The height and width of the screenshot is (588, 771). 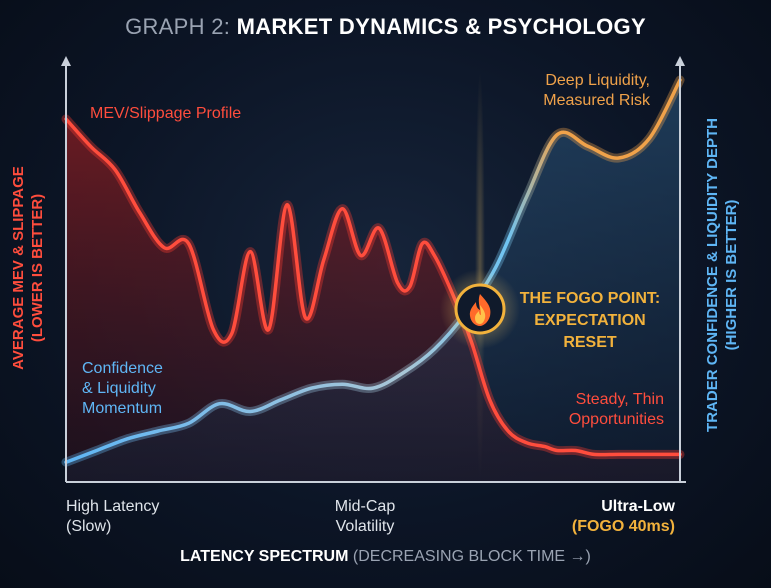 I want to click on steady-annotation: Steady, Thin Opportunities, so click(x=592, y=410).